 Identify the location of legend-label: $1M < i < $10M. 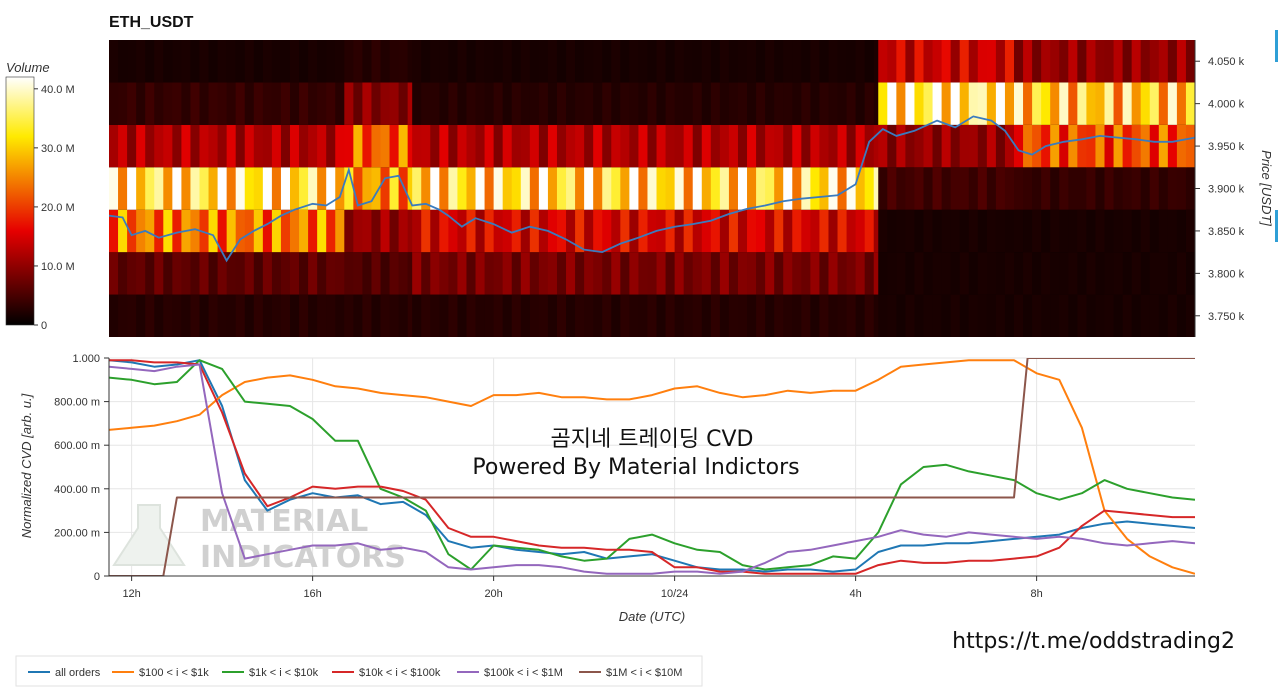
(644, 673).